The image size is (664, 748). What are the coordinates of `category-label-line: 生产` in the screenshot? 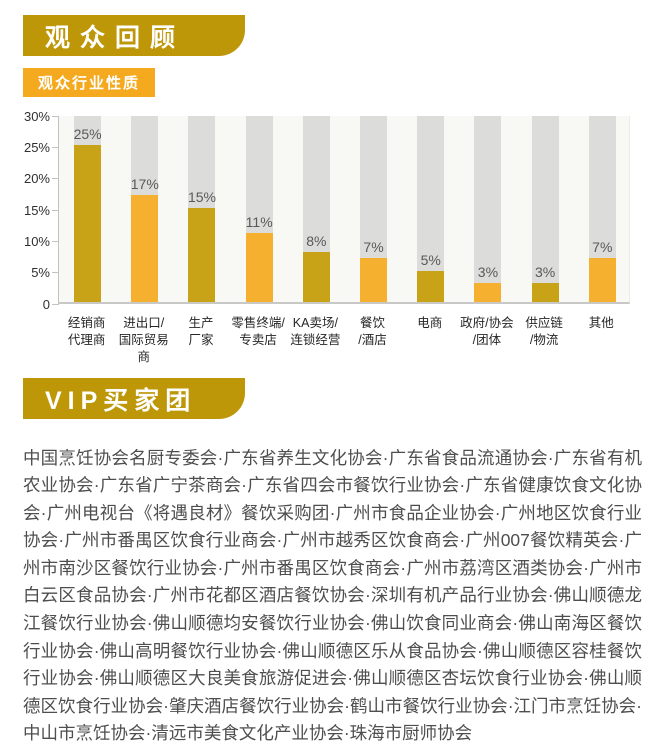 It's located at (200, 323).